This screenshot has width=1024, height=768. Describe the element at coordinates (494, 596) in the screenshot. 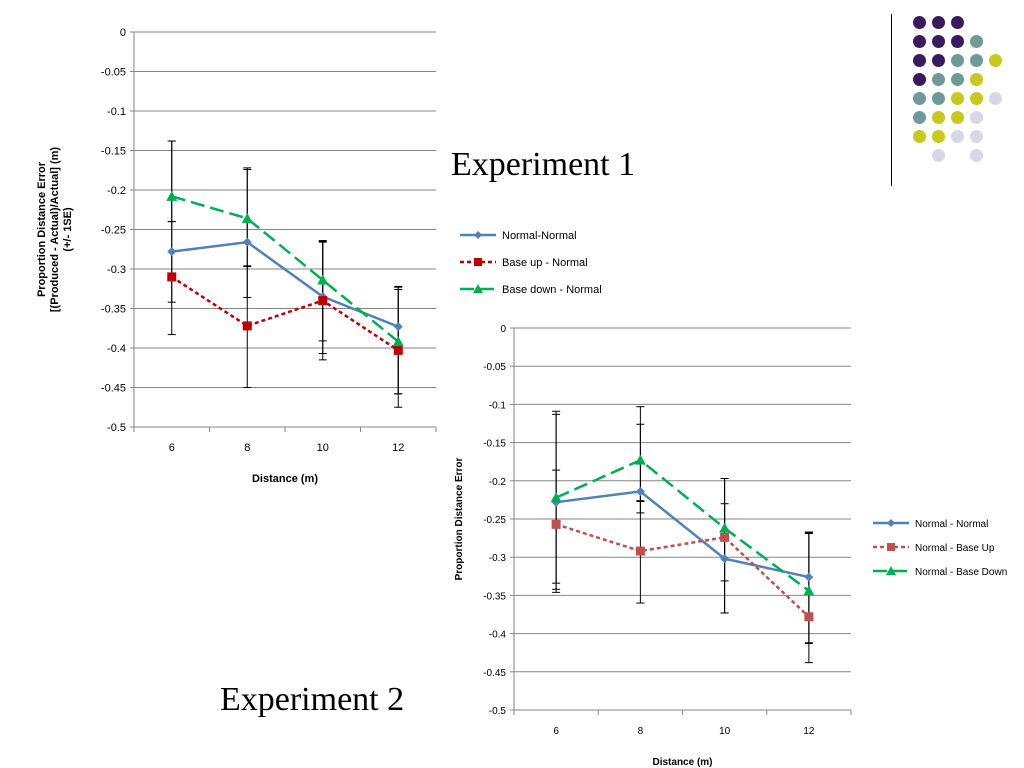

I see `y-tick-label: -0.35` at that location.